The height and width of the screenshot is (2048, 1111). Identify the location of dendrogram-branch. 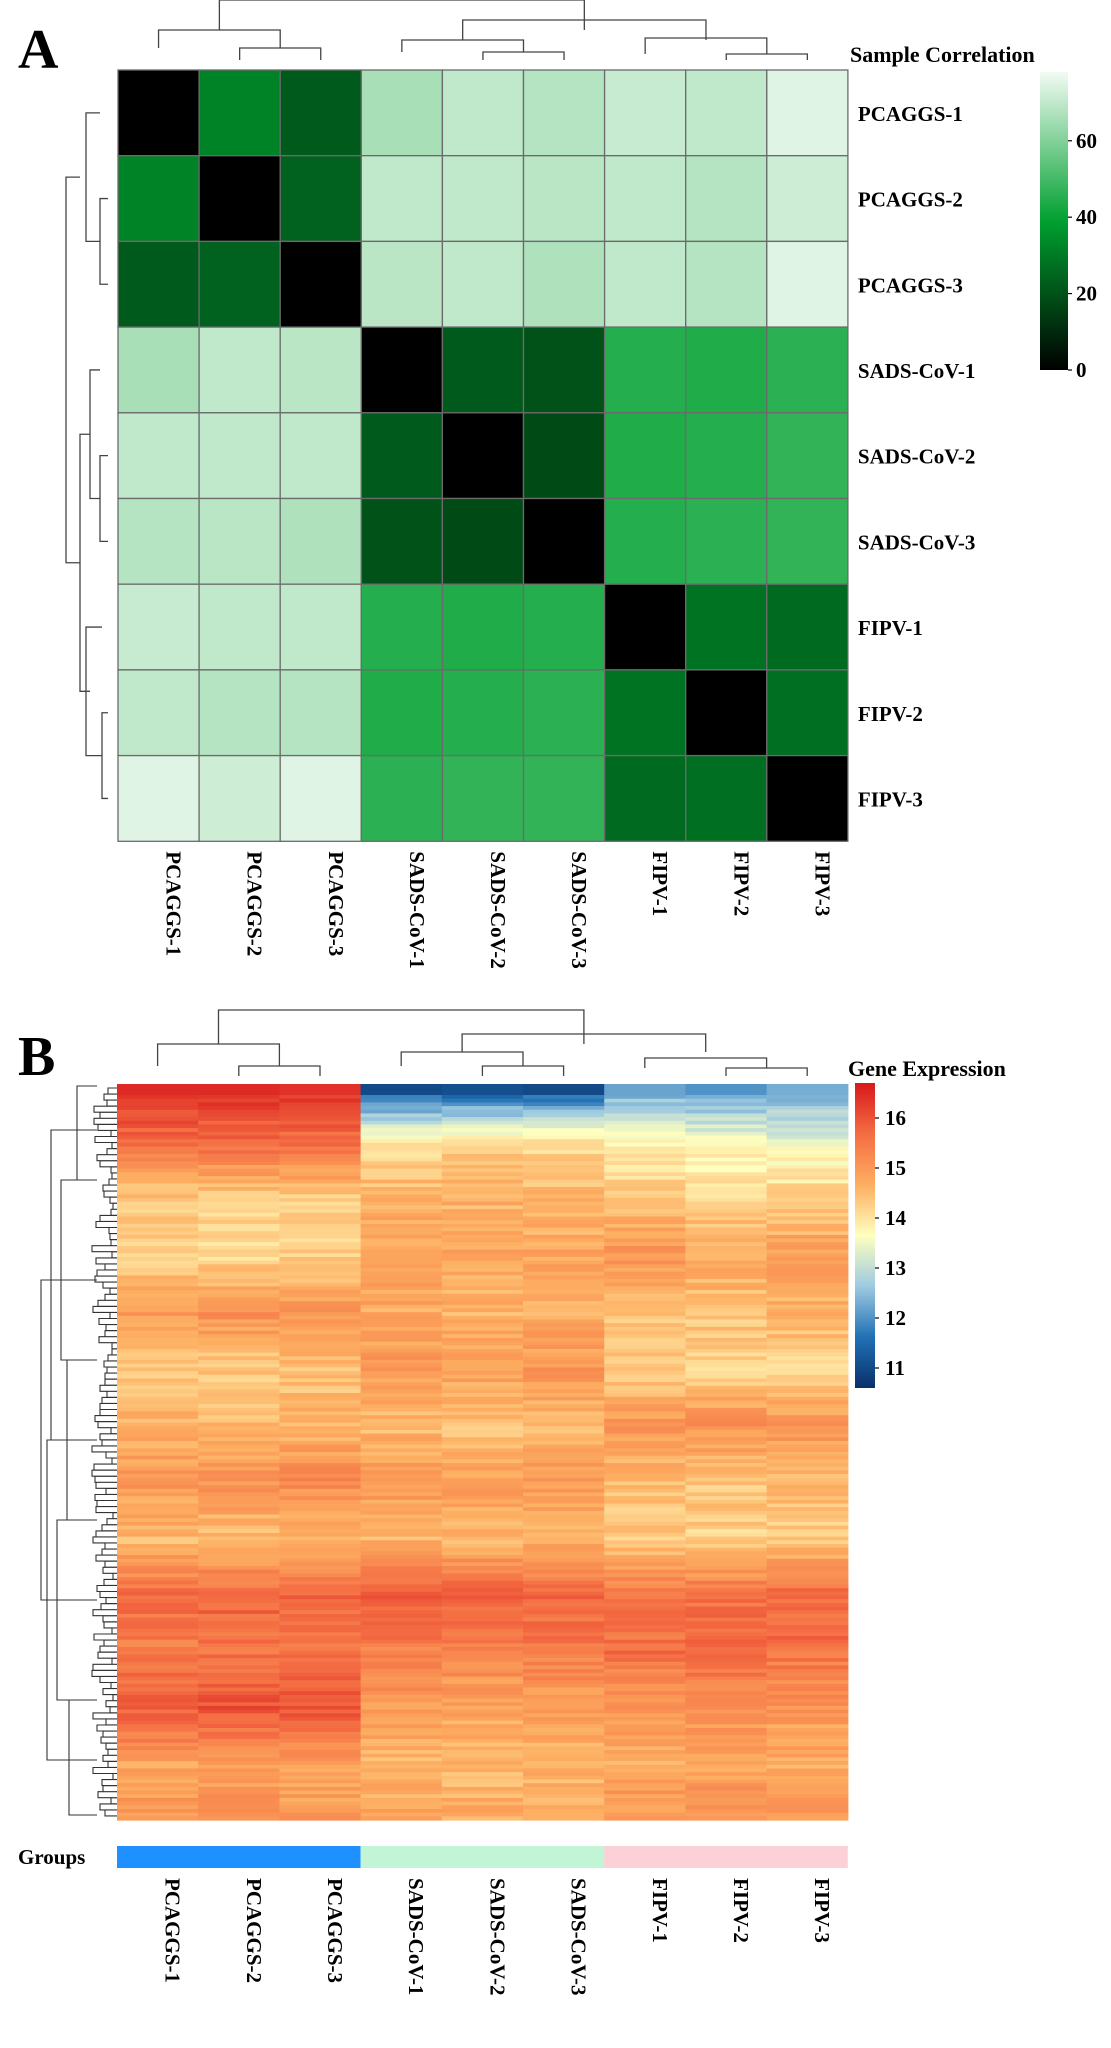
(766, 1071).